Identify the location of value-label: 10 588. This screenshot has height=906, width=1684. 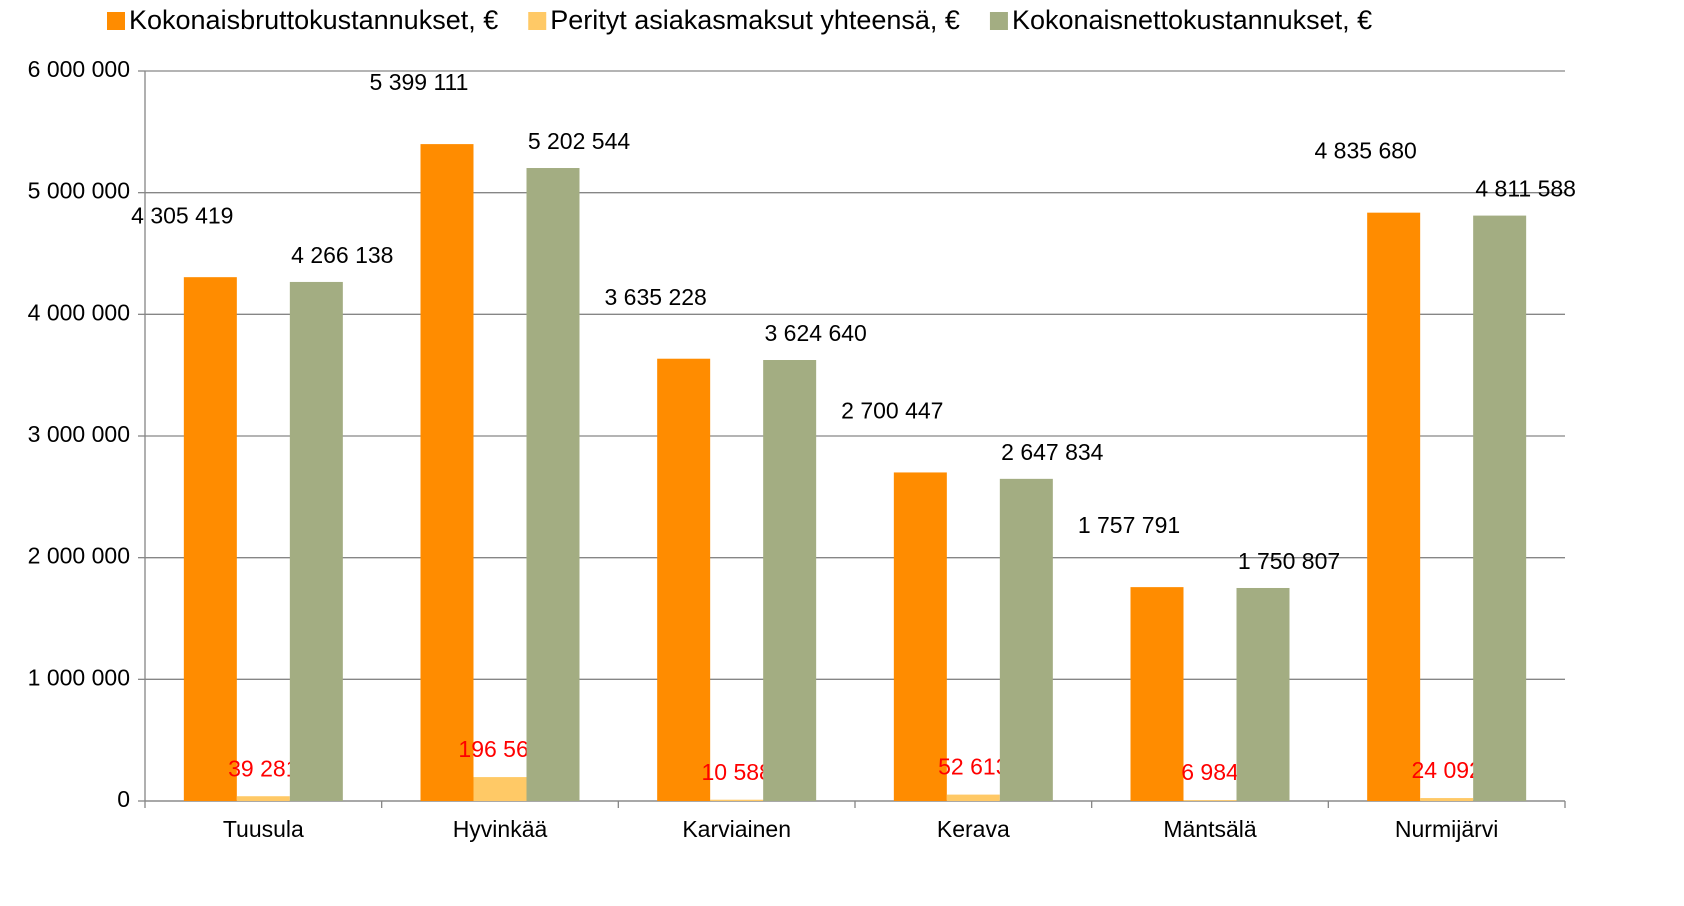
(736, 772).